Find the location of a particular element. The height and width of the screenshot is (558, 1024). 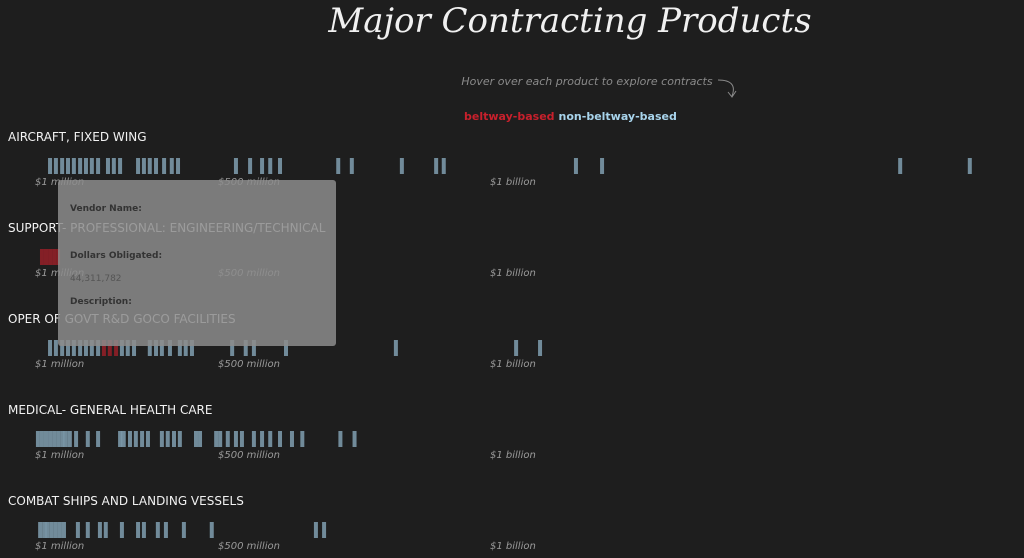

product-name: AIRCRAFT, FIXED WING is located at coordinates (77, 137).